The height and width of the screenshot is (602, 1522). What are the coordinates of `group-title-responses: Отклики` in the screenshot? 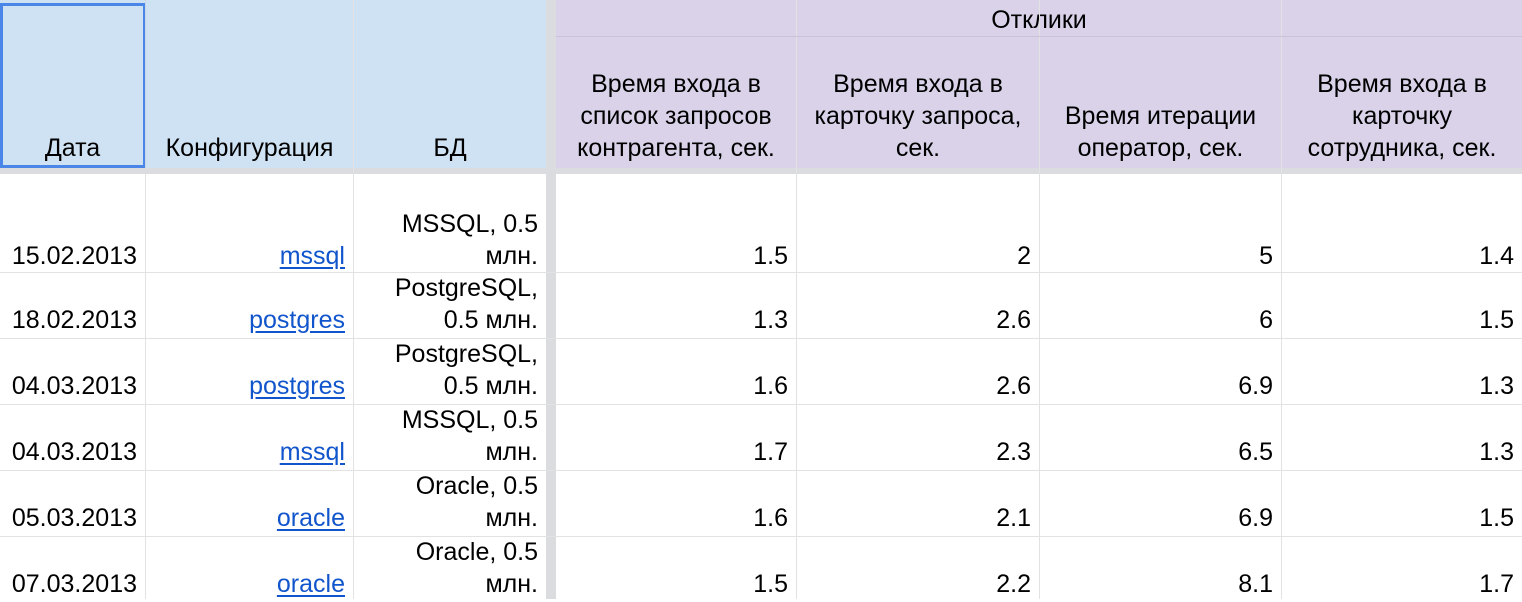 It's located at (1039, 20).